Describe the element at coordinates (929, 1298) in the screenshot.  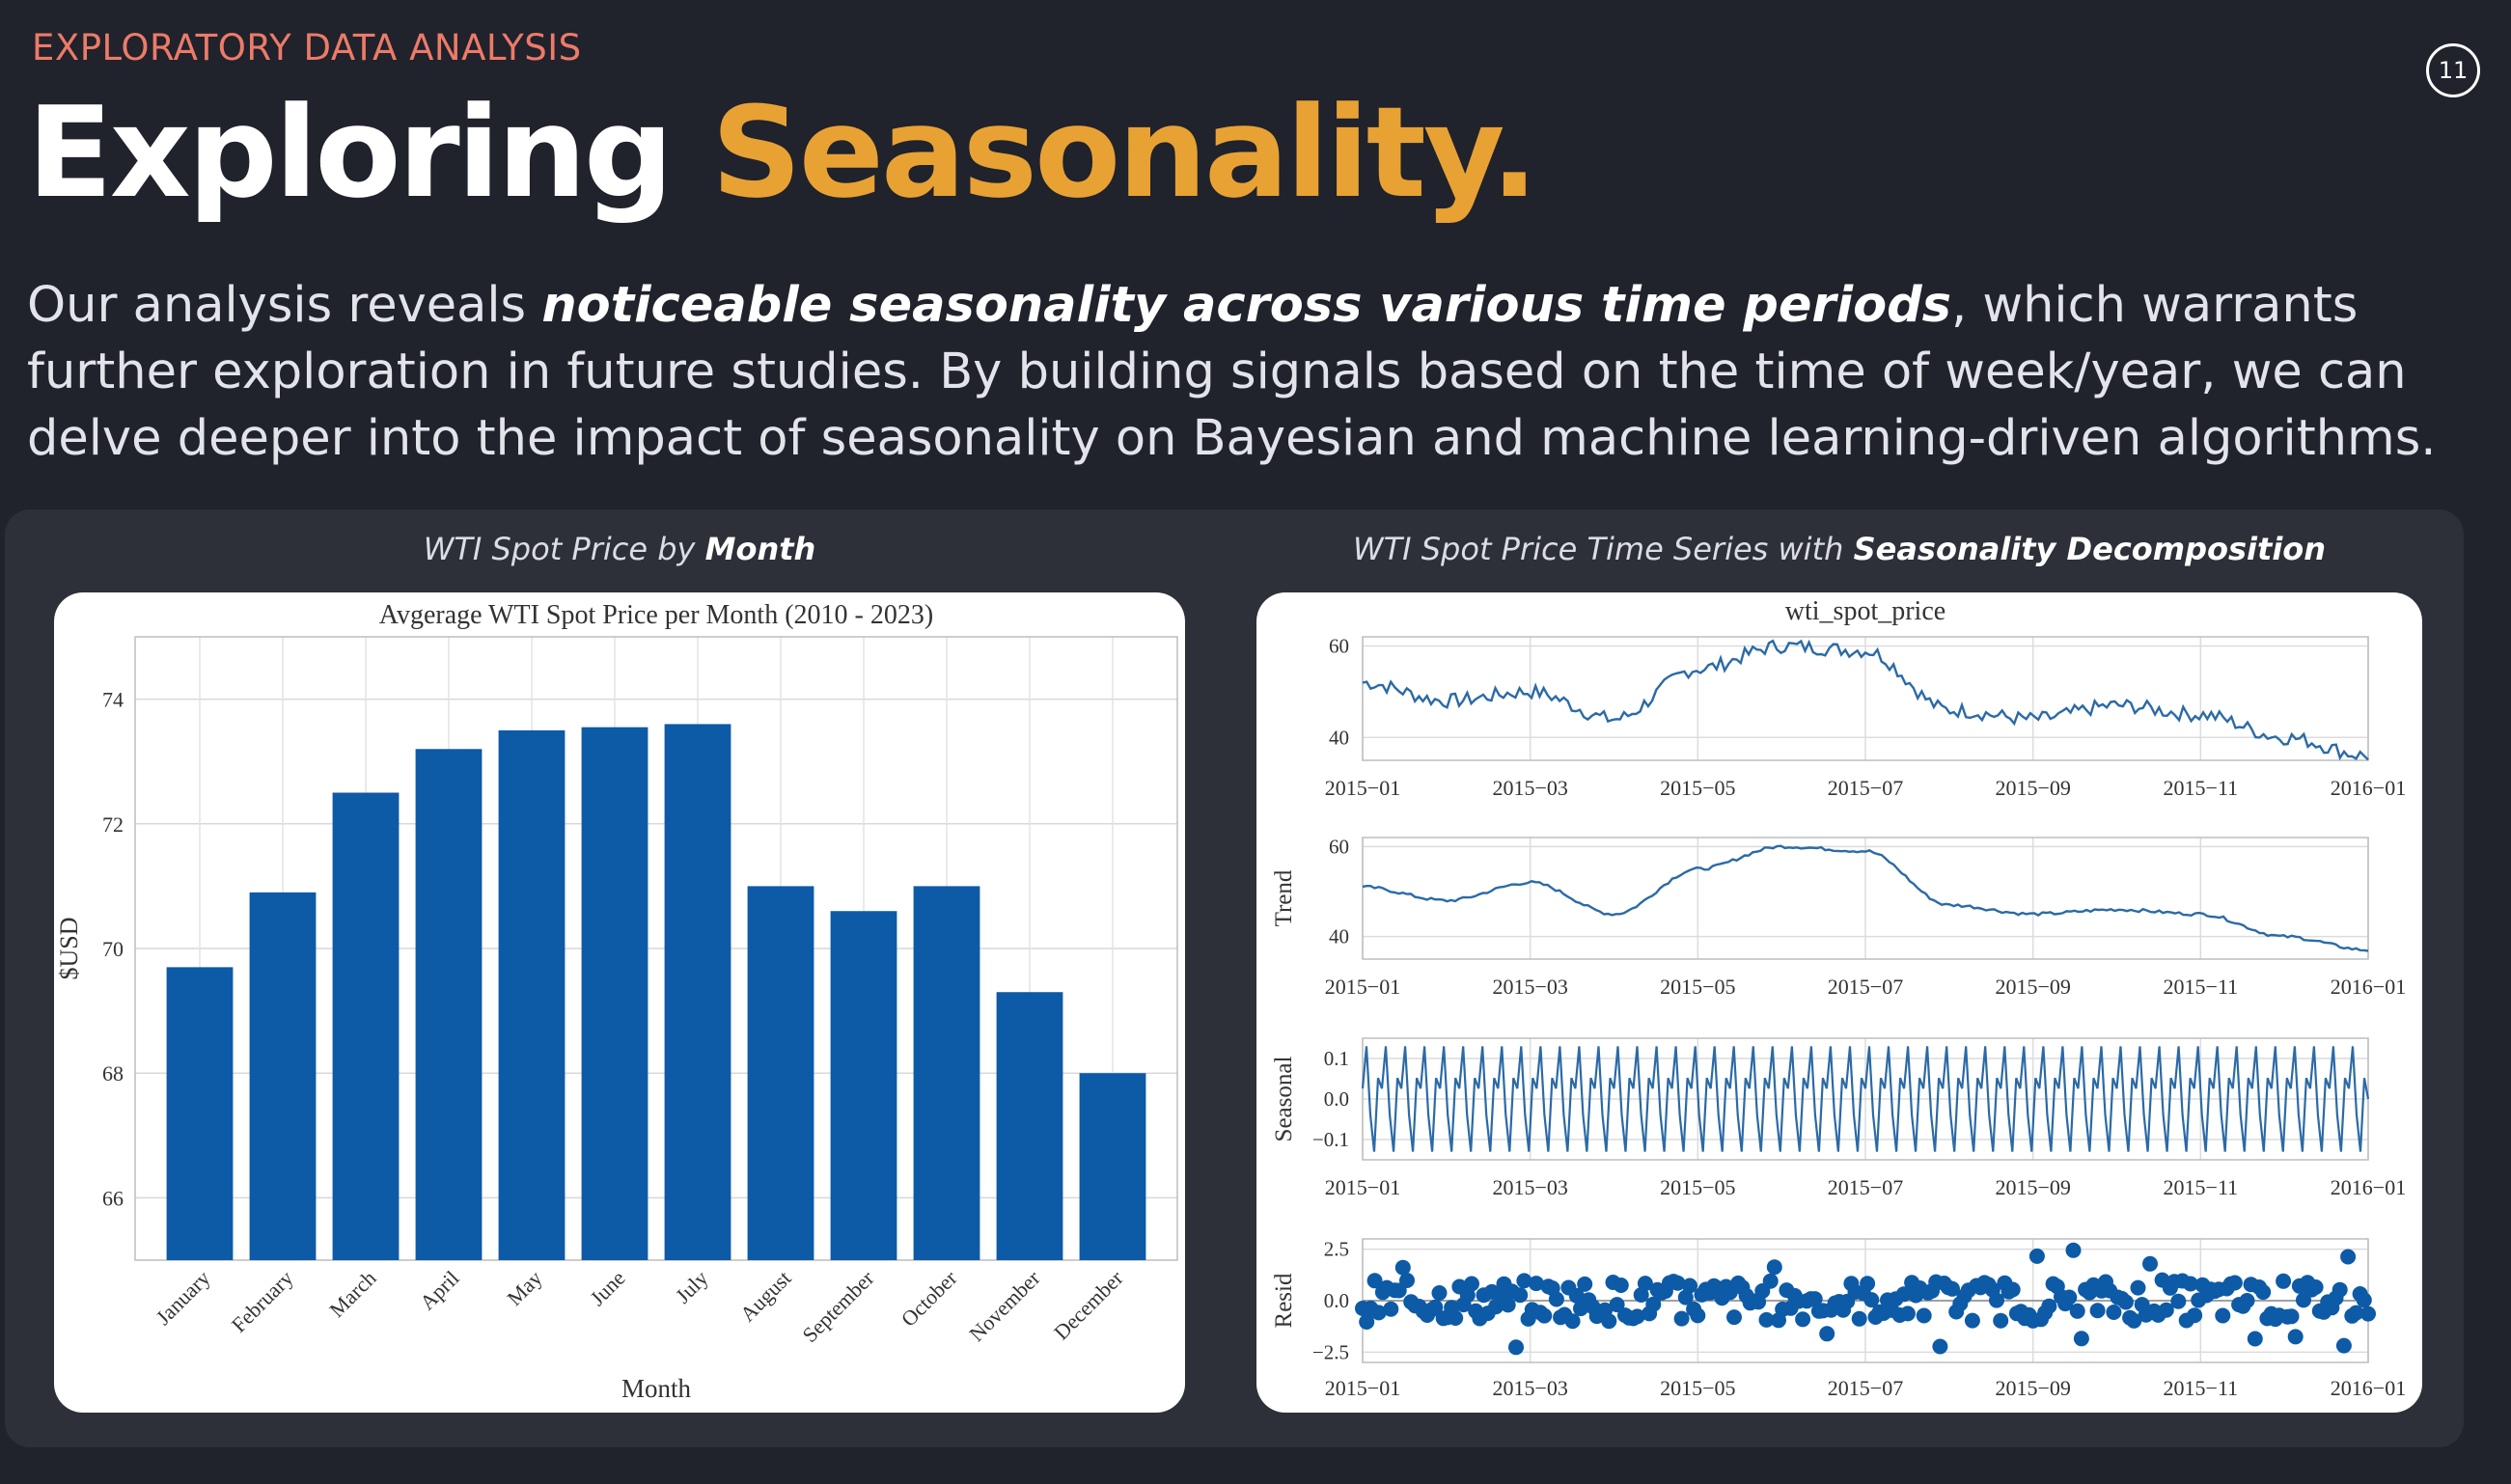
I see `x-tick-label: October` at that location.